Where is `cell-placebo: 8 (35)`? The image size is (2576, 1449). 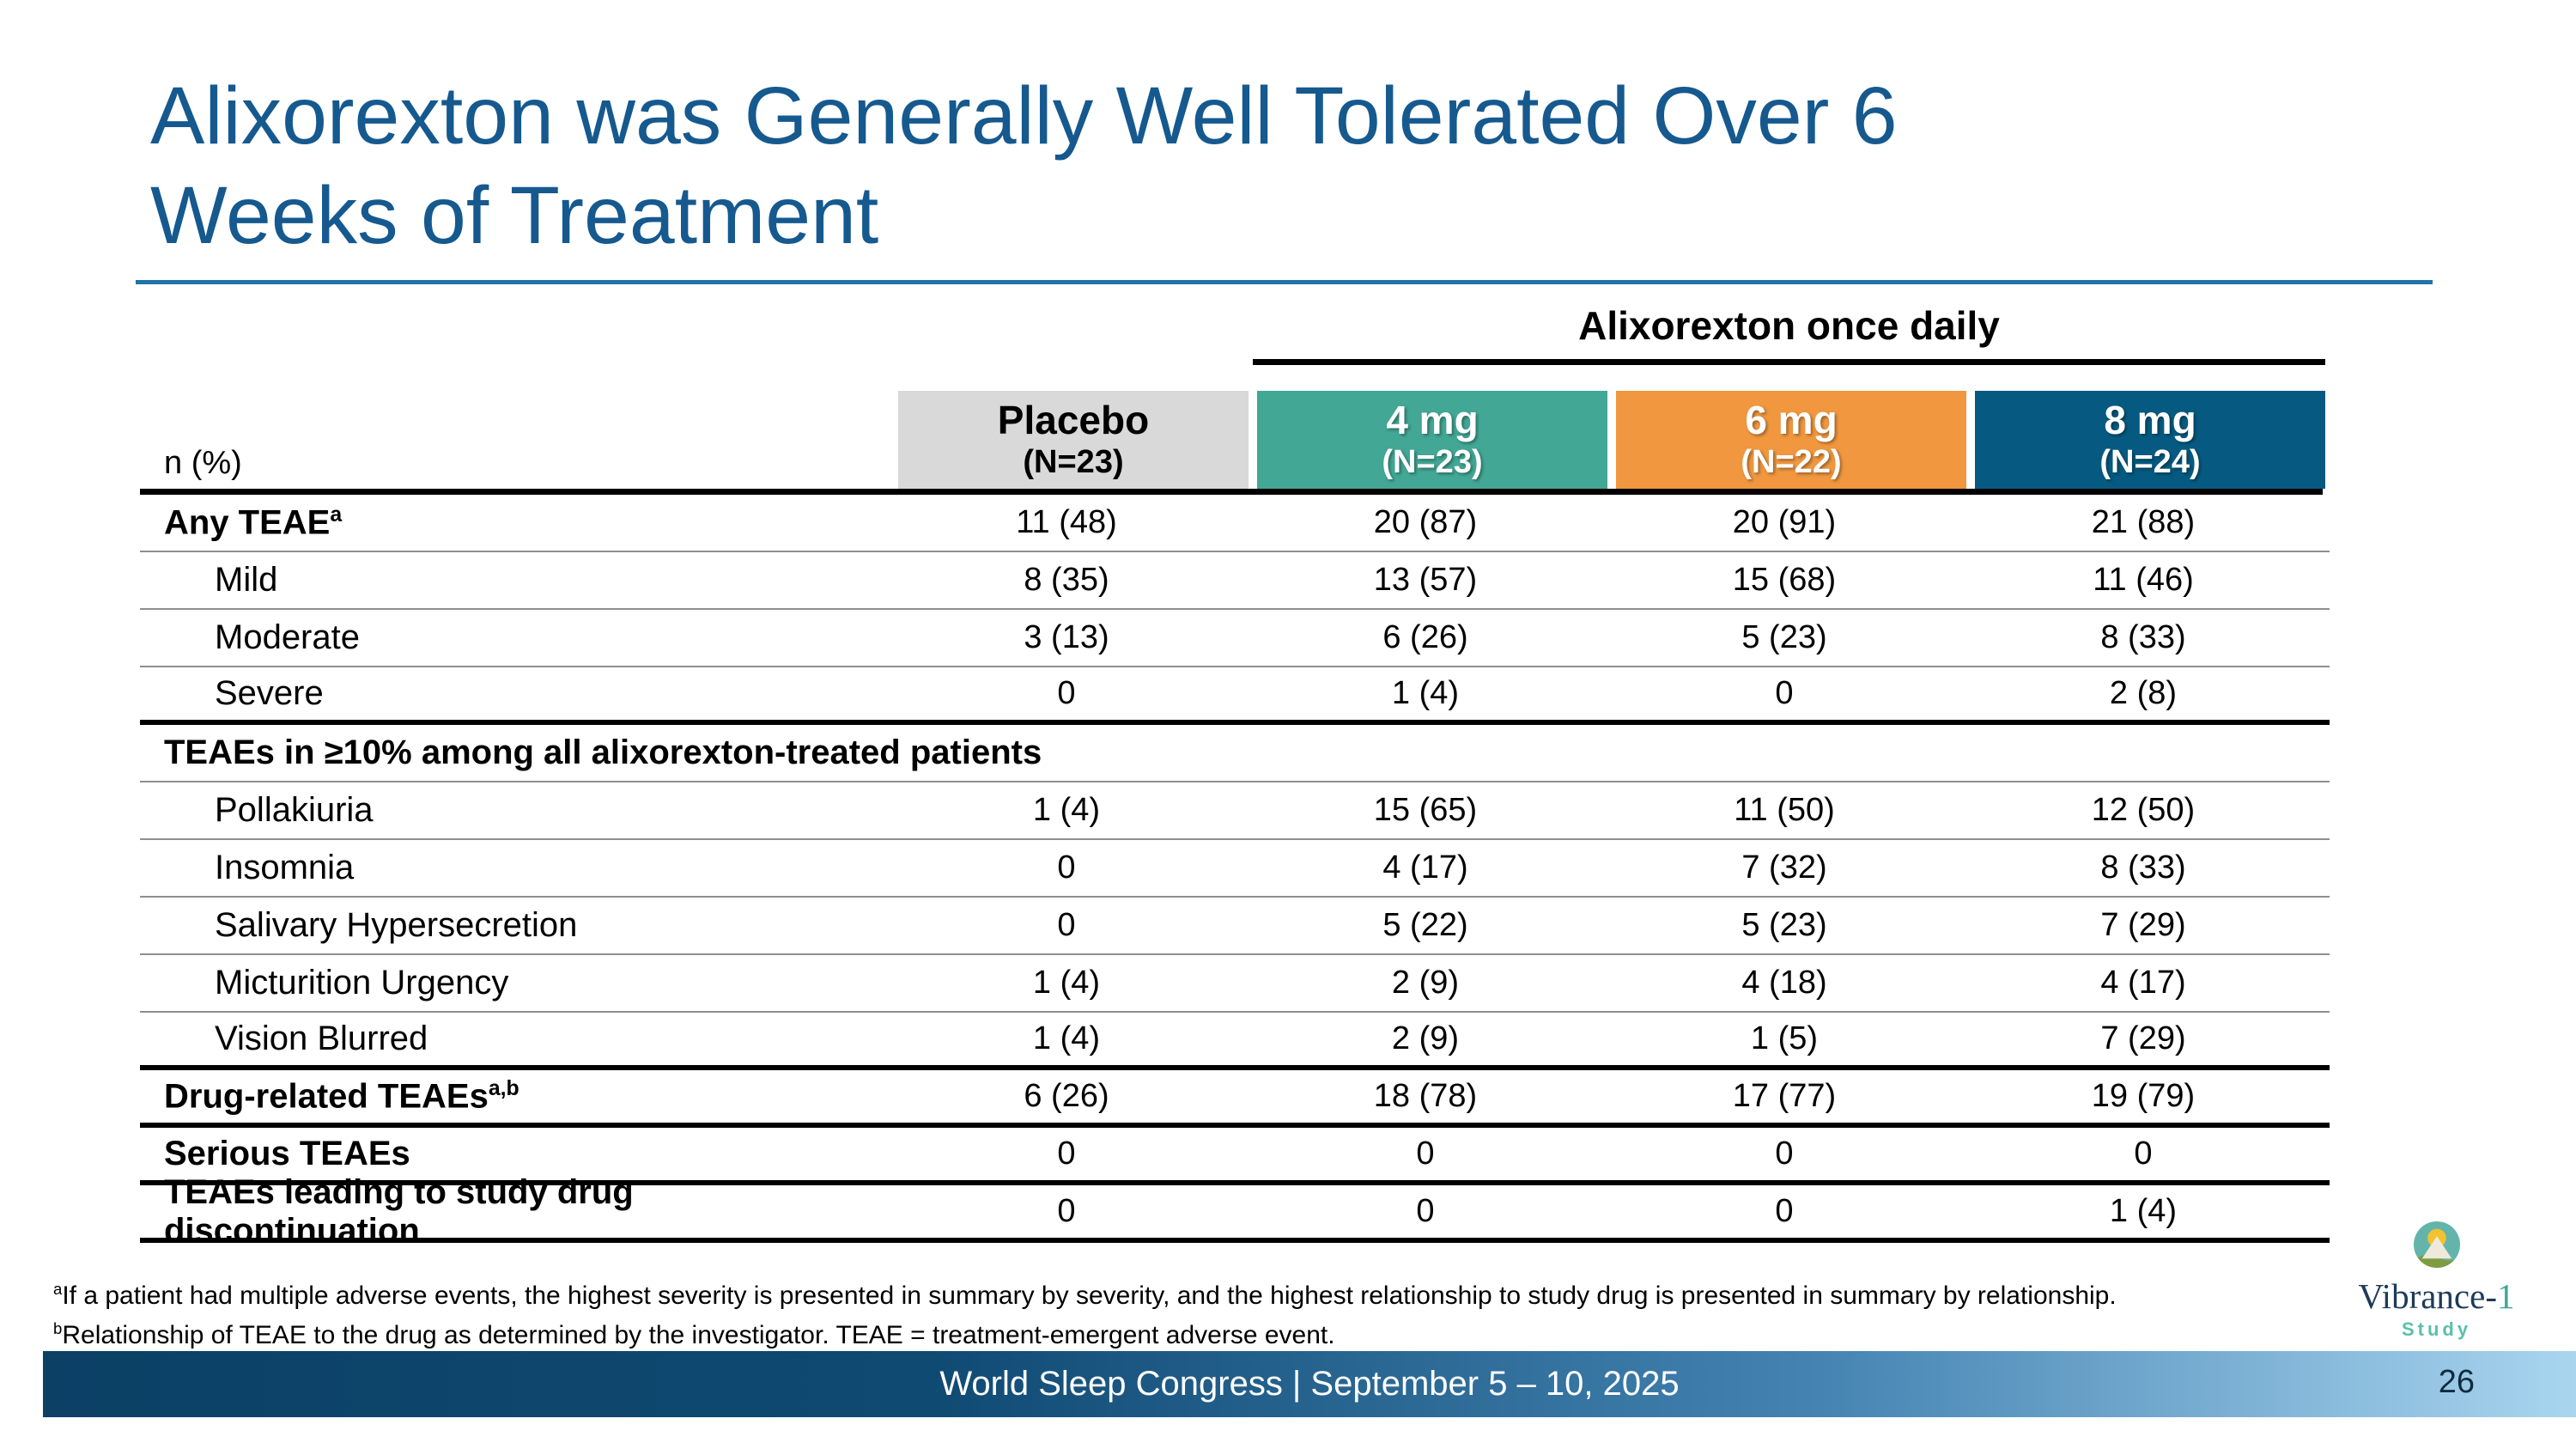 cell-placebo: 8 (35) is located at coordinates (1067, 580).